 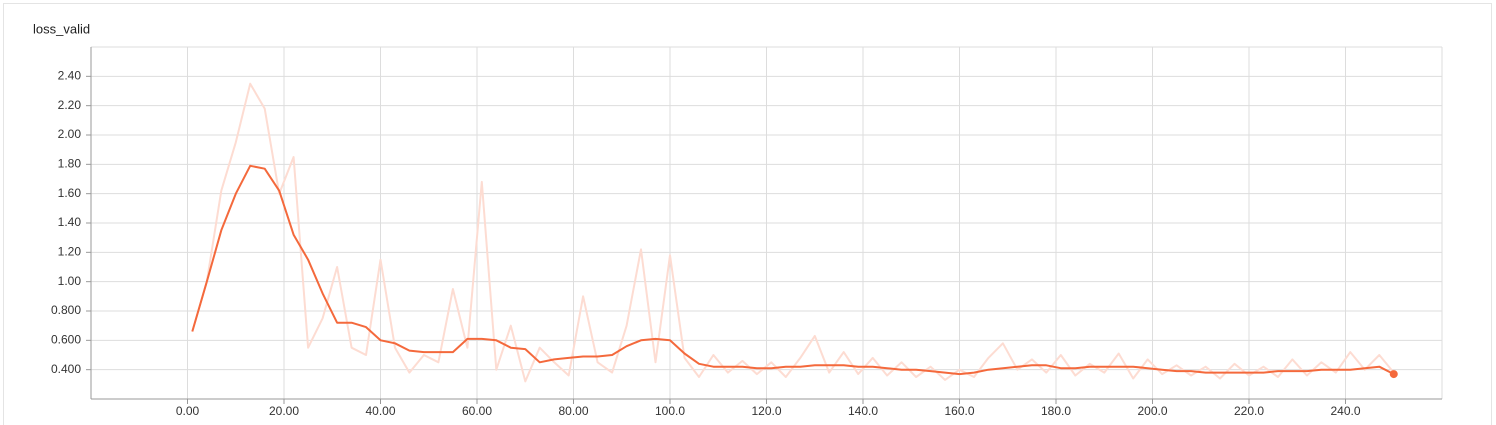 I want to click on y-tick-label: 1.00, so click(x=70, y=281).